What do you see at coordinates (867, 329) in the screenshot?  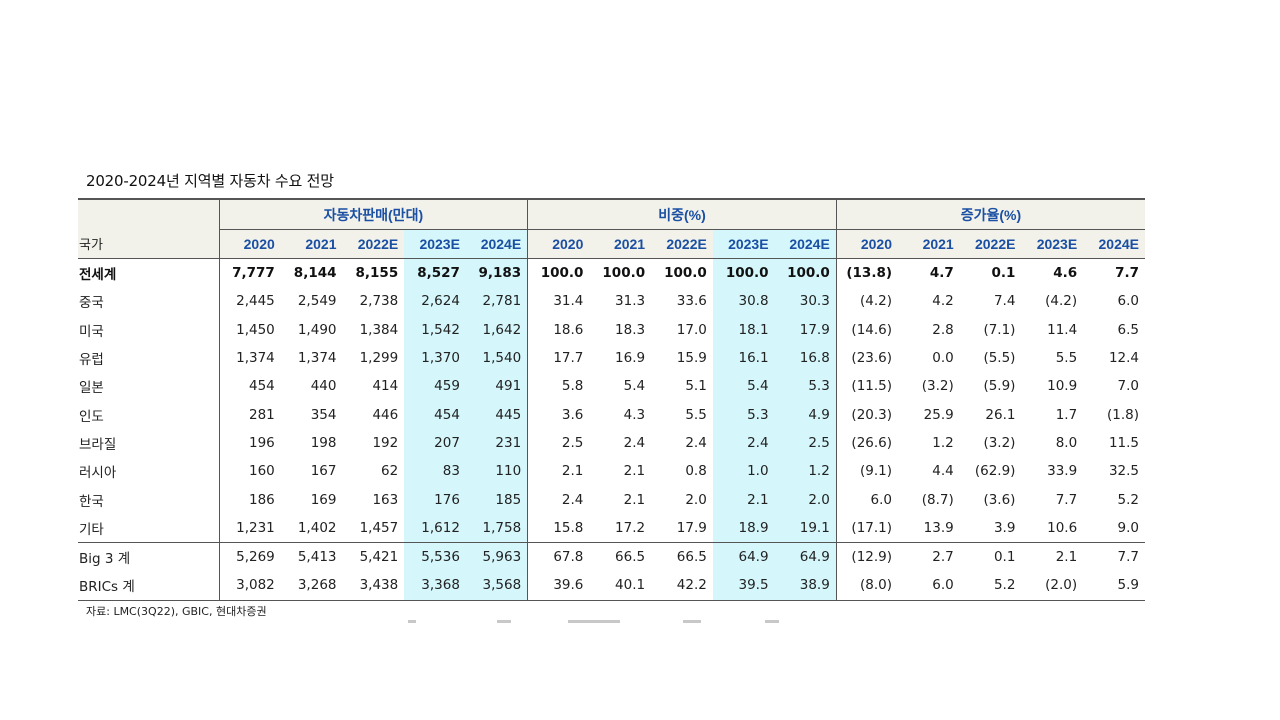 I see `value-cell: (14.6)` at bounding box center [867, 329].